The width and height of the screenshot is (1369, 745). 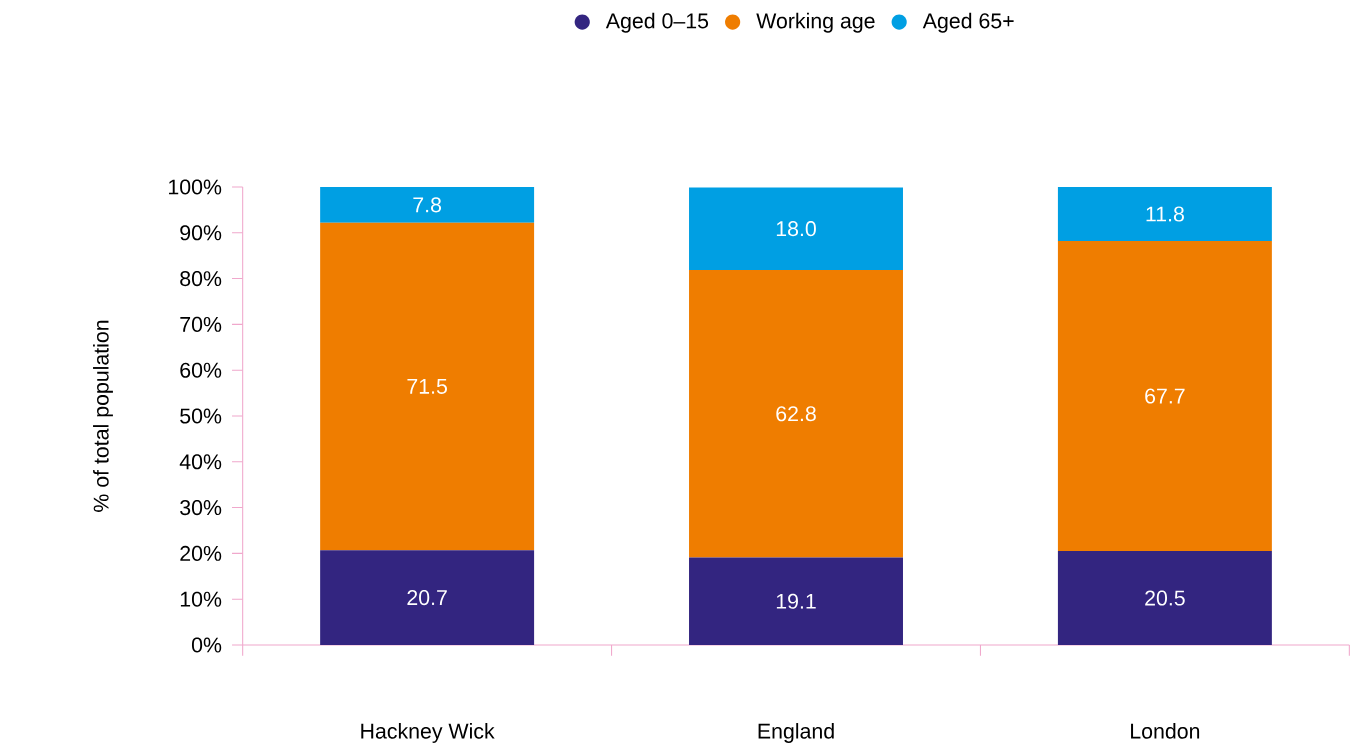 I want to click on data-label: 7.8, so click(x=427, y=205).